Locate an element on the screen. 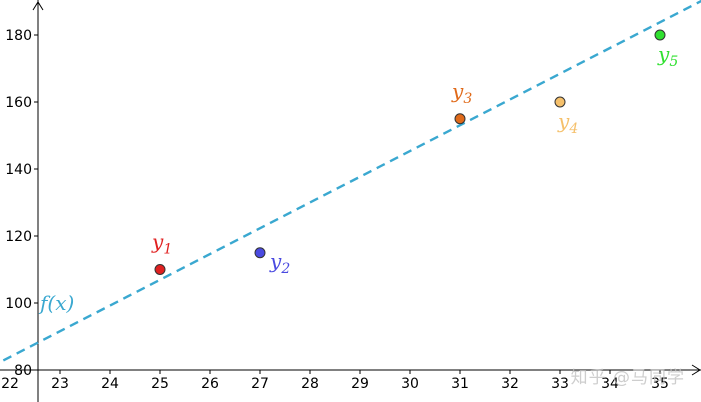 The width and height of the screenshot is (701, 402). x-tick-label: 33 is located at coordinates (560, 384).